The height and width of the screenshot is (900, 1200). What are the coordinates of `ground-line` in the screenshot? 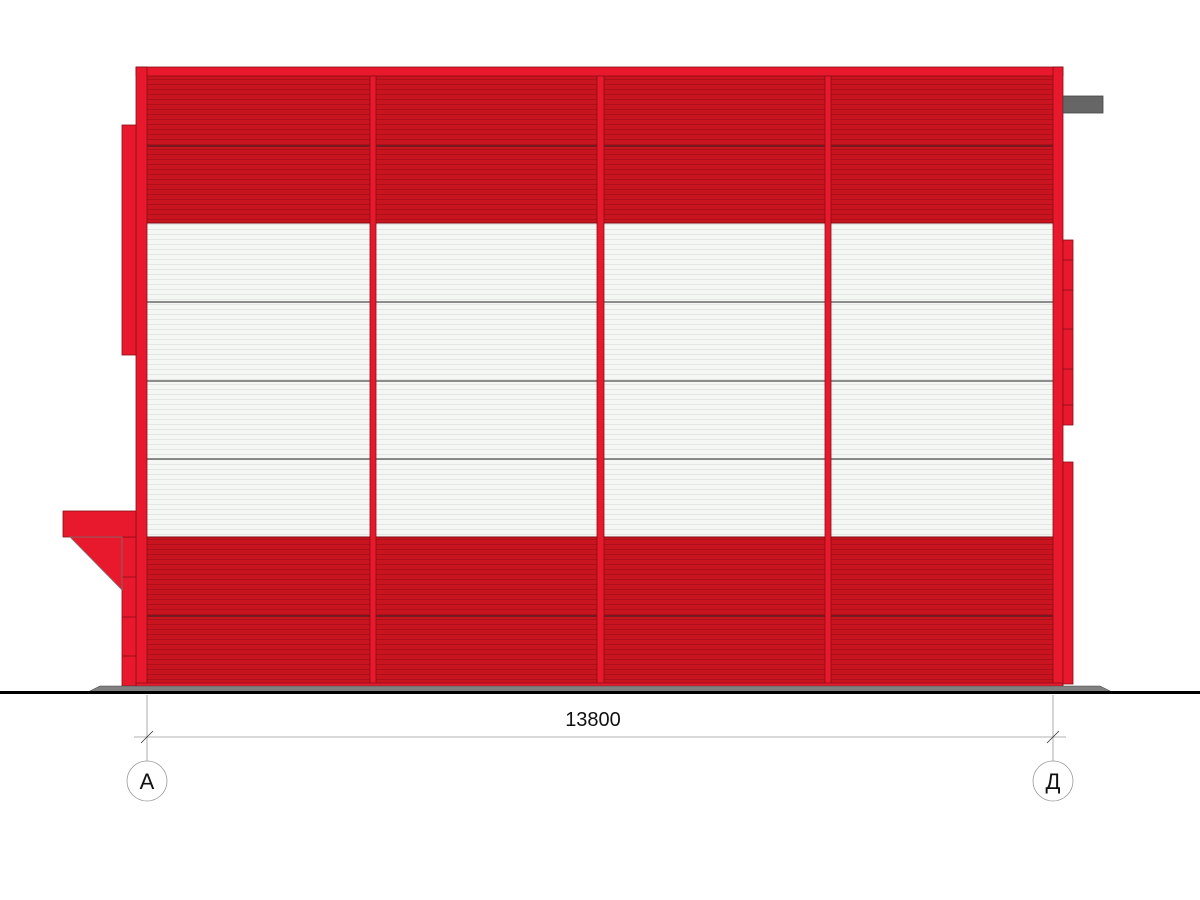 It's located at (600, 692).